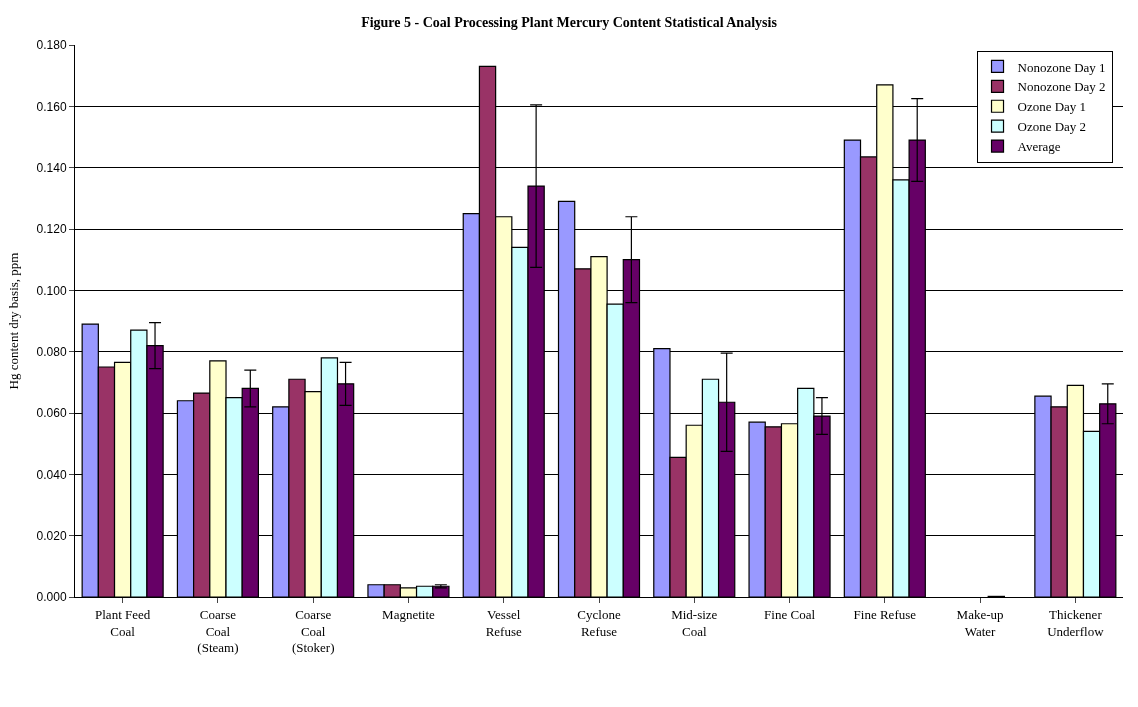 This screenshot has width=1138, height=707. Describe the element at coordinates (51, 474) in the screenshot. I see `y-tick-label: 0.040` at that location.